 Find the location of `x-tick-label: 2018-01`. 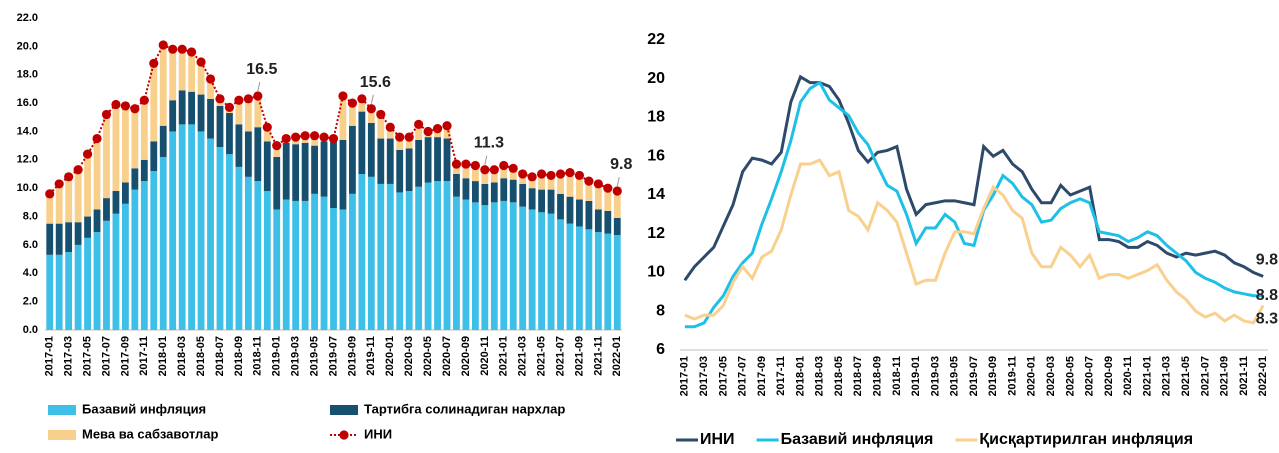

x-tick-label: 2018-01 is located at coordinates (163, 356).